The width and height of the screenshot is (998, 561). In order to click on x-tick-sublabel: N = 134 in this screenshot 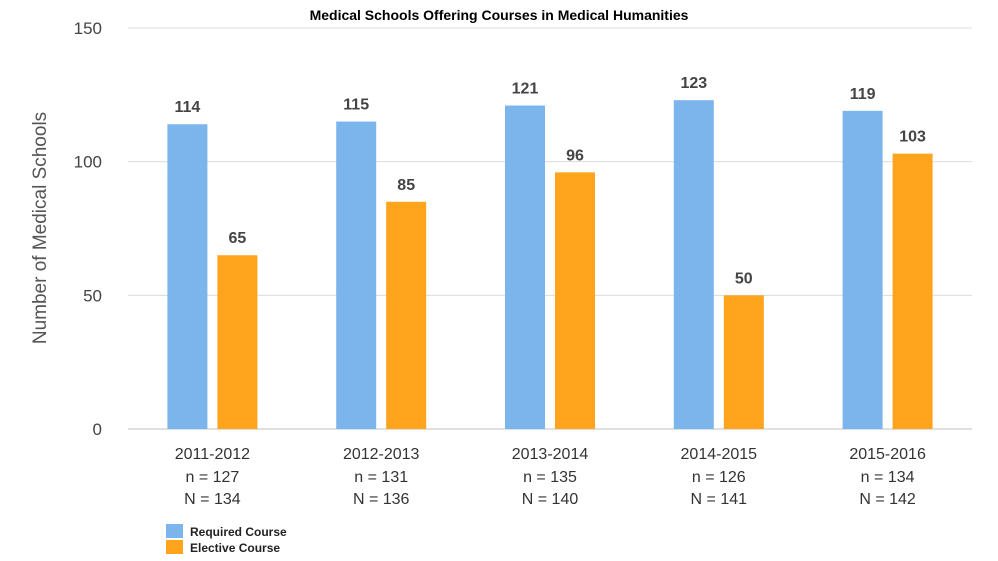, I will do `click(212, 499)`.